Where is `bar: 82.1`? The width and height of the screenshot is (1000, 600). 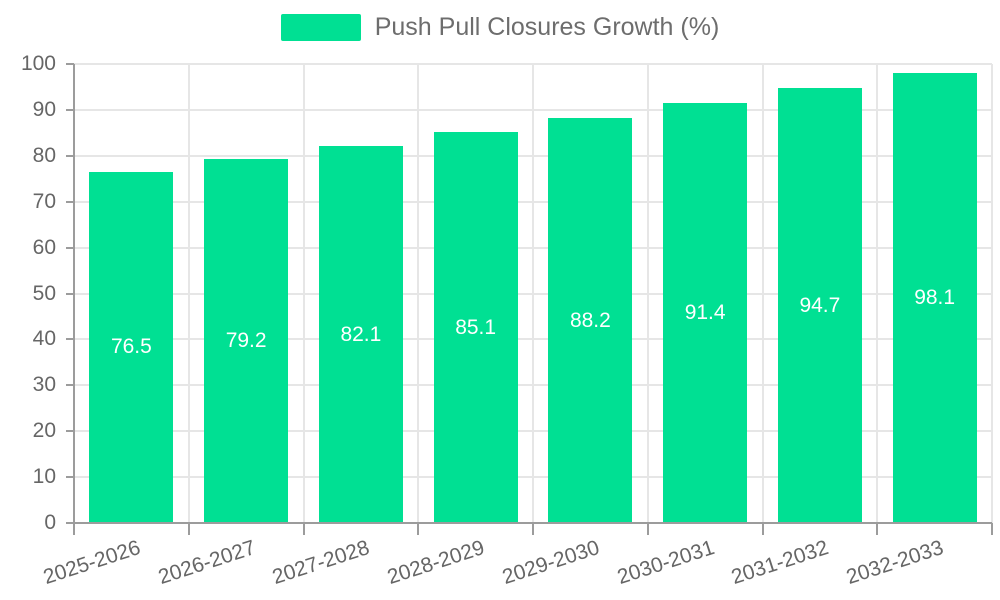 bar: 82.1 is located at coordinates (360, 334).